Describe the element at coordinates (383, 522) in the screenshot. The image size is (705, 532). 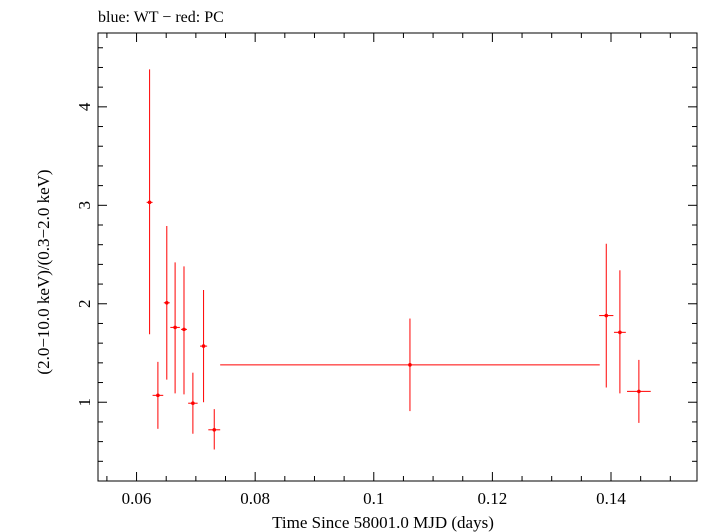
I see `x-axis-label: Time Since 58001.0 MJD (days)` at that location.